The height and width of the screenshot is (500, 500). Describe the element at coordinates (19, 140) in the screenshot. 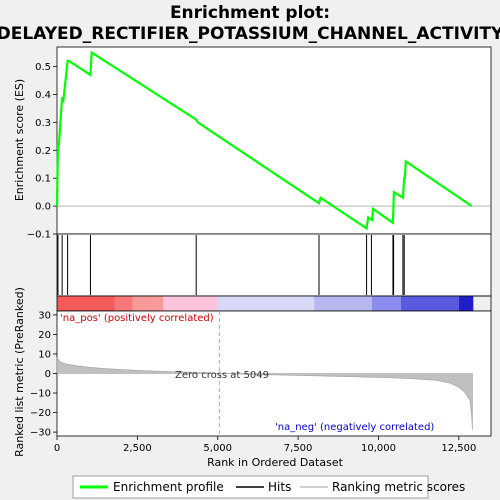

I see `es-y-axis-label: Enrichment score (ES)` at that location.